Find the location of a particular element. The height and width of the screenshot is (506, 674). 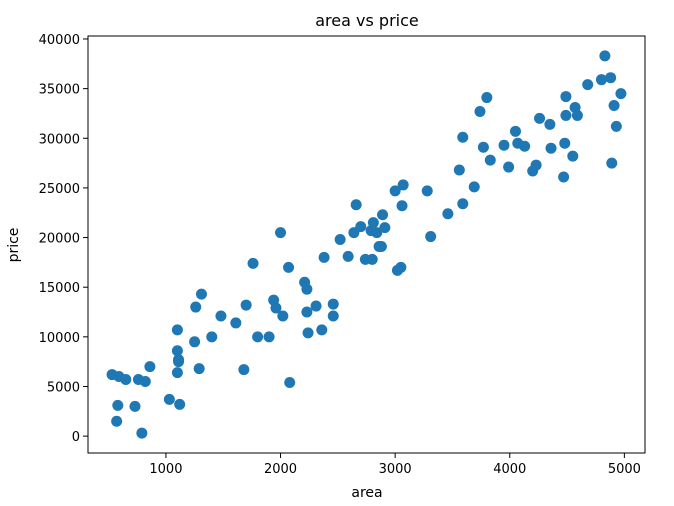

y-tick-label: 0 is located at coordinates (76, 437).